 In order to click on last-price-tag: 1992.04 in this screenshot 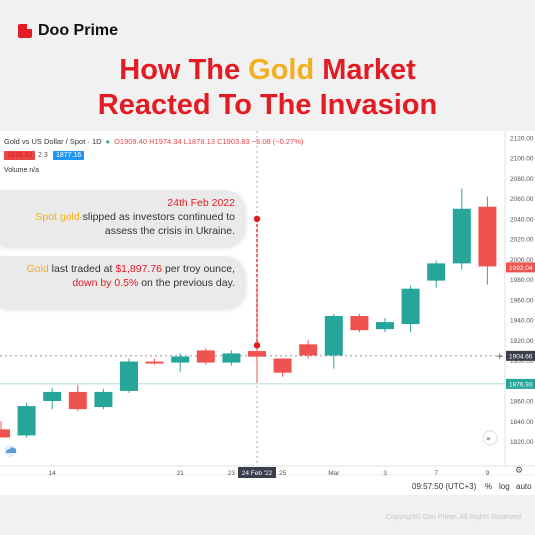, I will do `click(521, 268)`.